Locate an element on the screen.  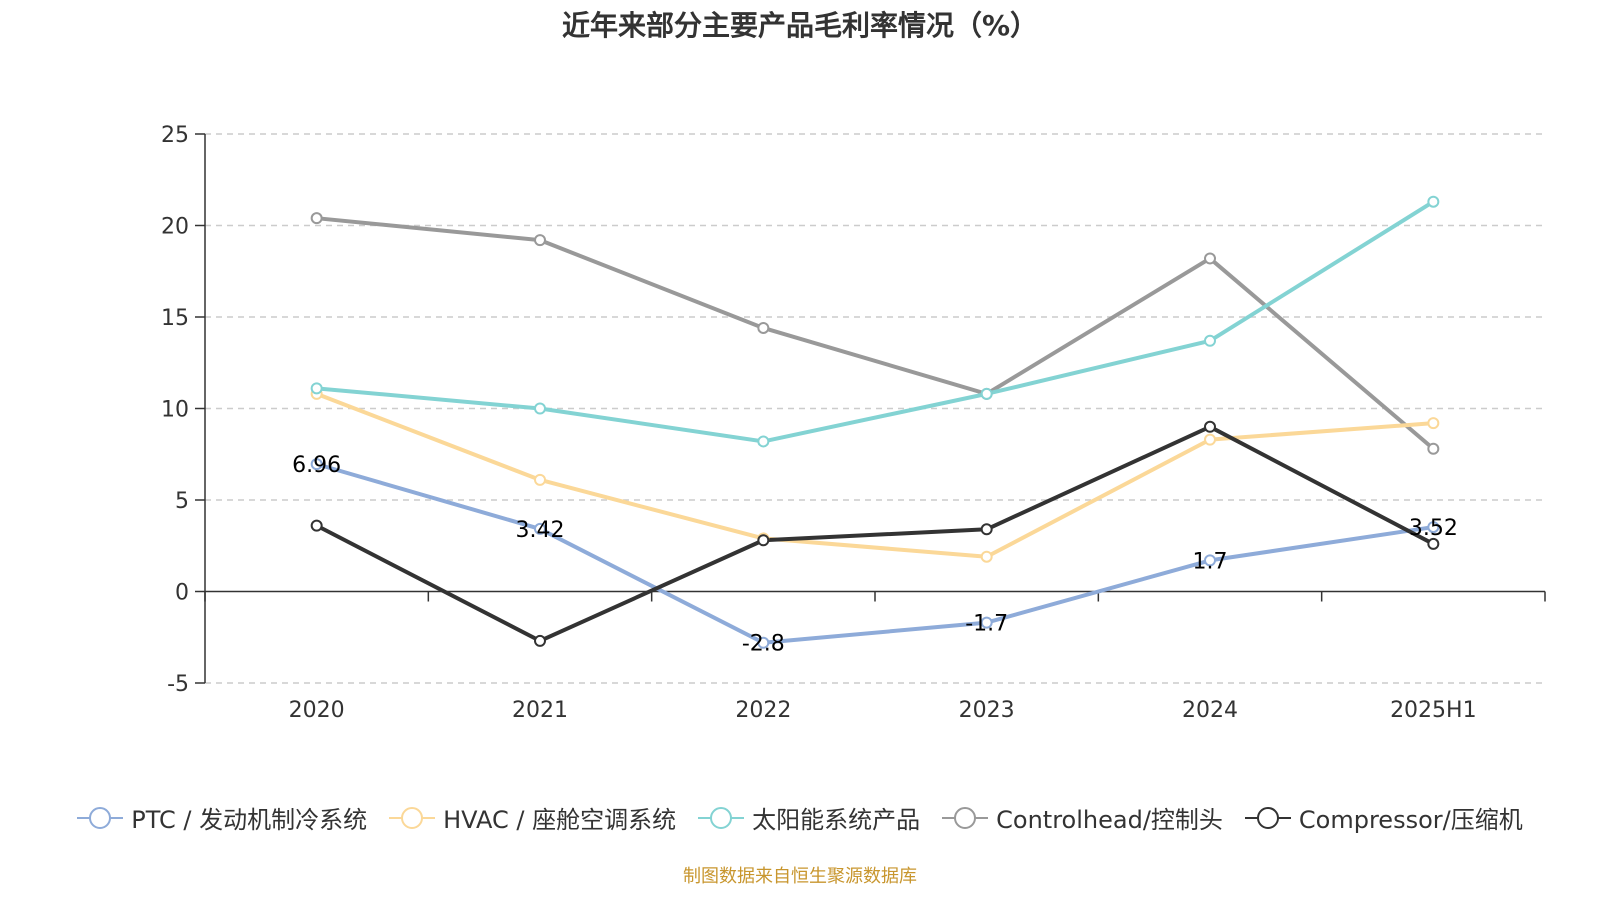
source-note: 制图数据来自恒生聚源数据库 is located at coordinates (800, 876).